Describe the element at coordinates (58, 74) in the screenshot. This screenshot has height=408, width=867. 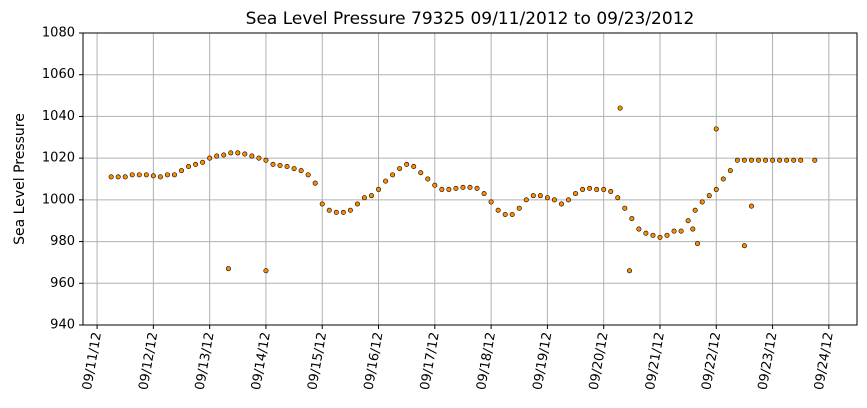
I see `y-tick-label: 1060` at that location.